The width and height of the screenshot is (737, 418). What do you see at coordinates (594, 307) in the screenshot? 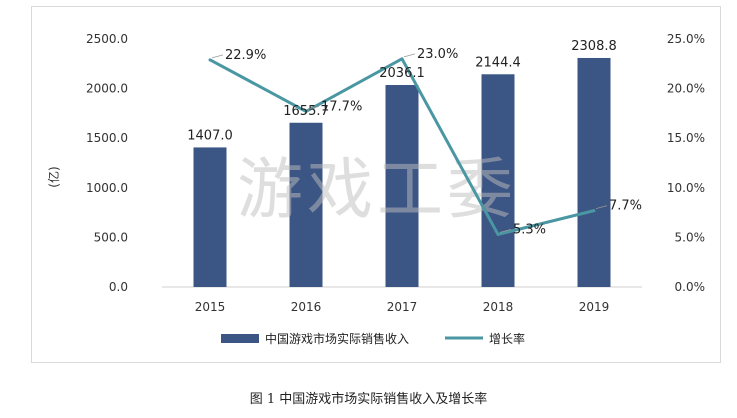
I see `x-tick-label: 2019` at bounding box center [594, 307].